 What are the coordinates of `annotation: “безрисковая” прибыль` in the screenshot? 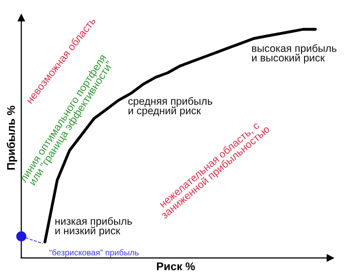 It's located at (94, 253).